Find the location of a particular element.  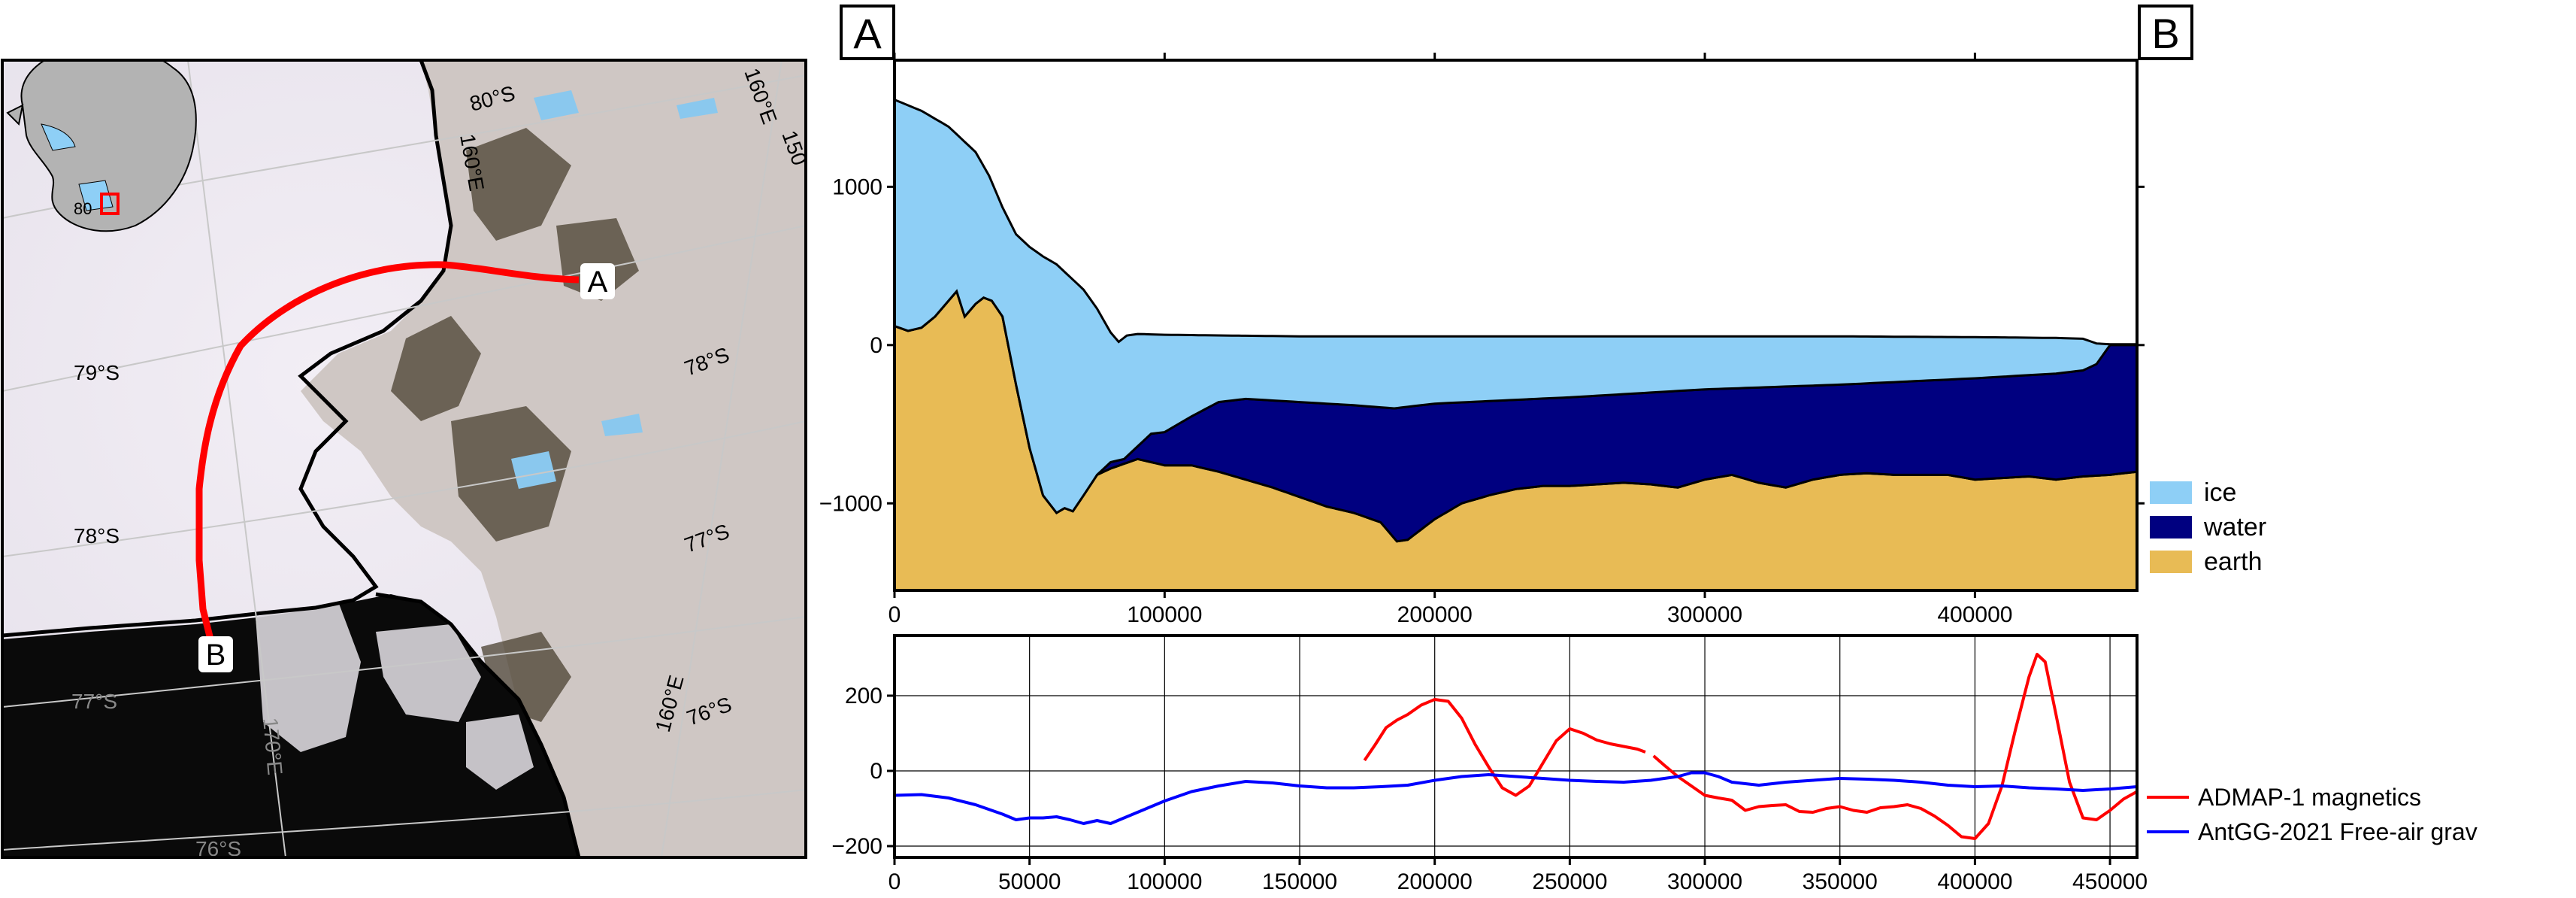

endpoint-a-label: A is located at coordinates (597, 281).